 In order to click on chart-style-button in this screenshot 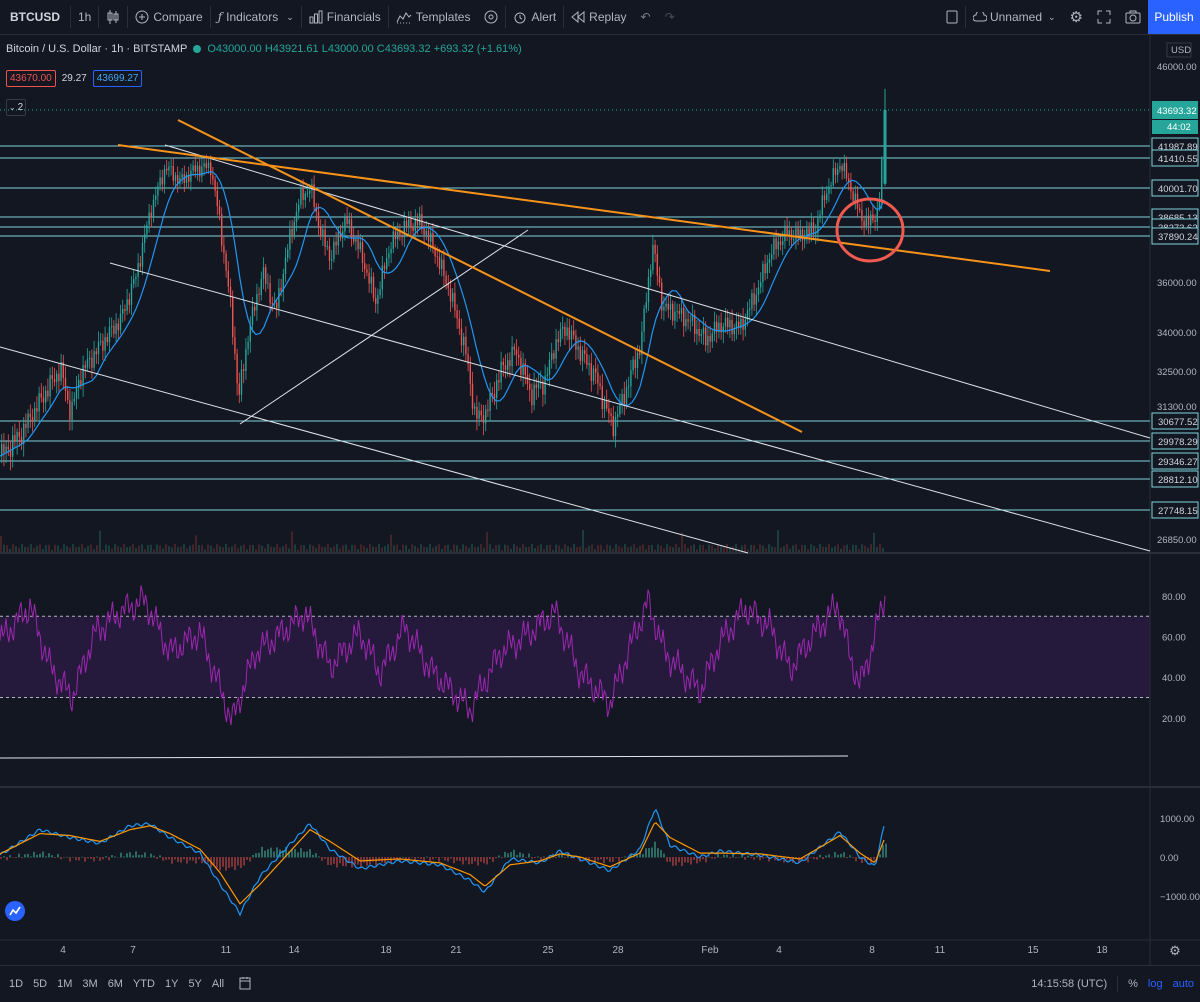, I will do `click(113, 17)`.